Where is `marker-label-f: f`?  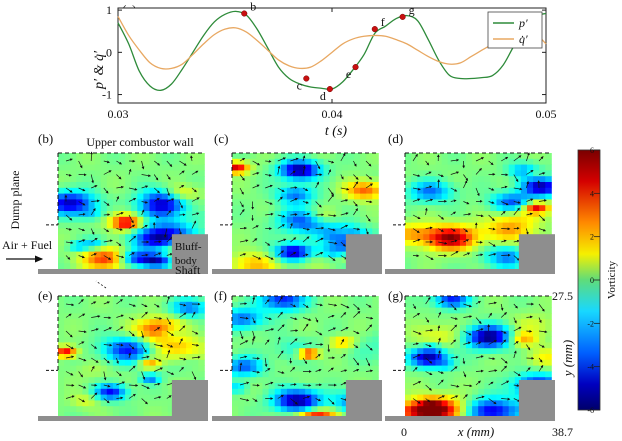 marker-label-f: f is located at coordinates (383, 22).